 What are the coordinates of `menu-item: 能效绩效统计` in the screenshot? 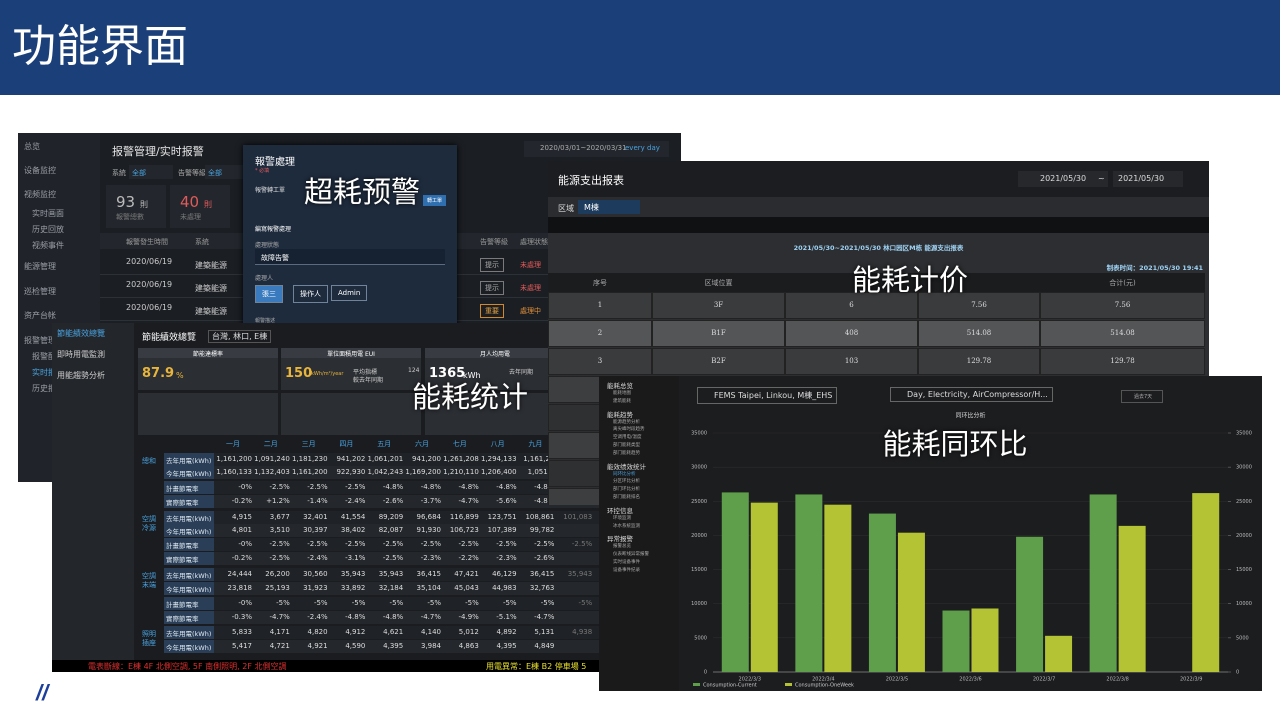 It's located at (626, 466).